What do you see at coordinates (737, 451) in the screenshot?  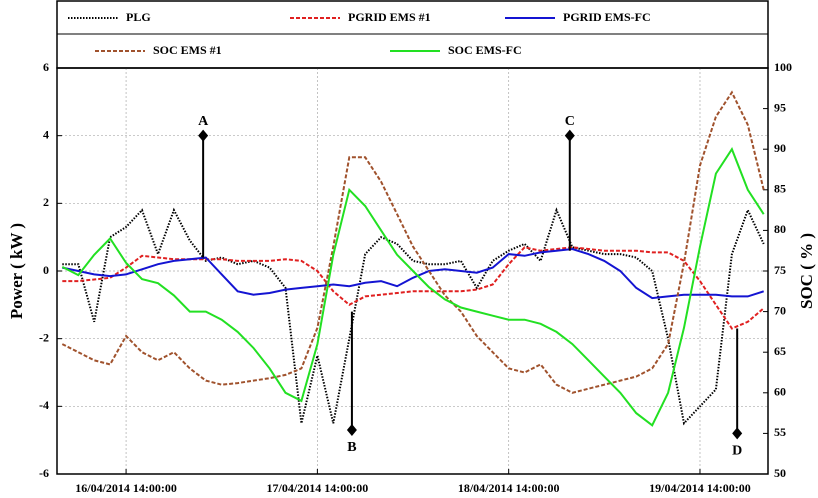 I see `annotation-label: D` at bounding box center [737, 451].